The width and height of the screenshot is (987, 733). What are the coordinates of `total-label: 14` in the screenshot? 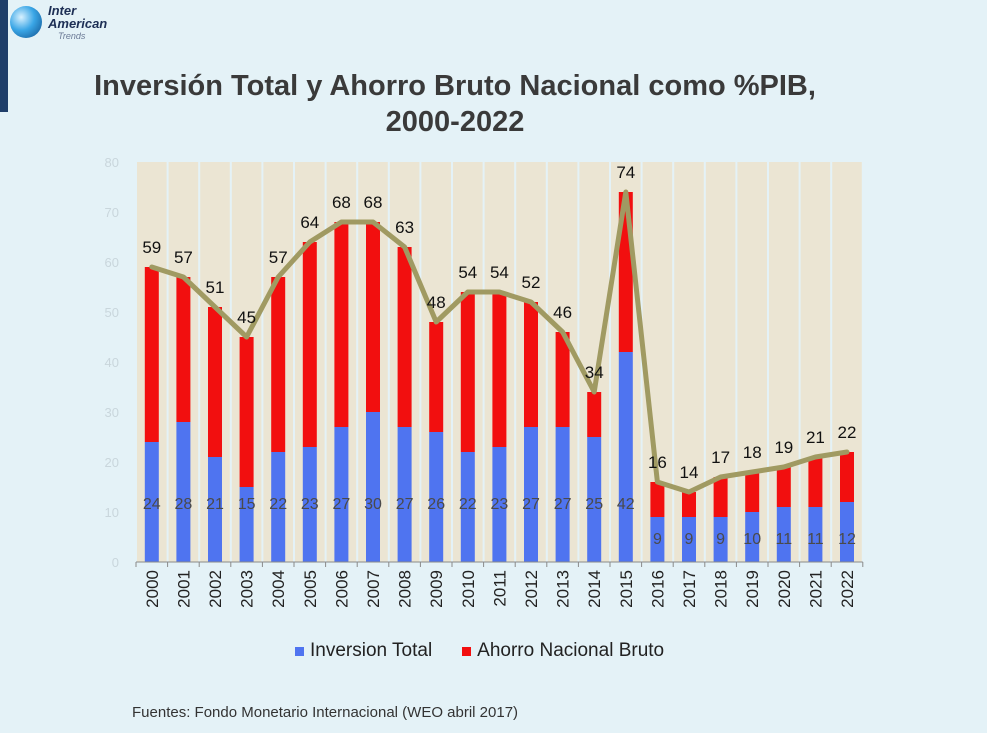 It's located at (689, 472).